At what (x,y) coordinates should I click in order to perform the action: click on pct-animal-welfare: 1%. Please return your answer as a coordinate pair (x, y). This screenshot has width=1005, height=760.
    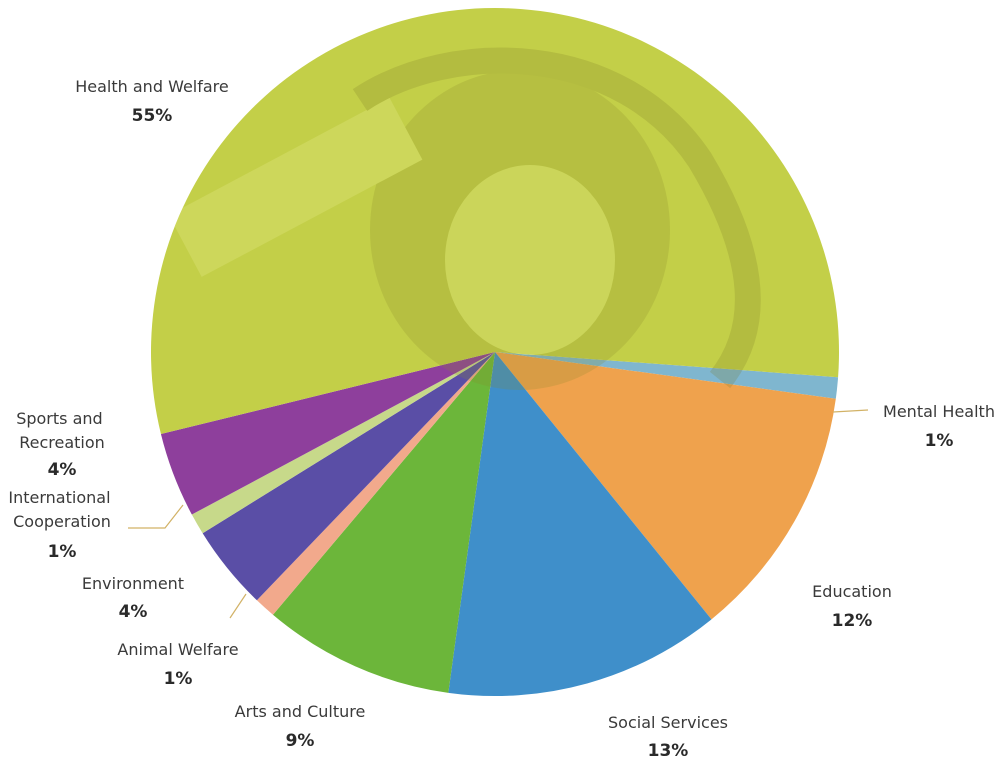
    Looking at the image, I should click on (178, 679).